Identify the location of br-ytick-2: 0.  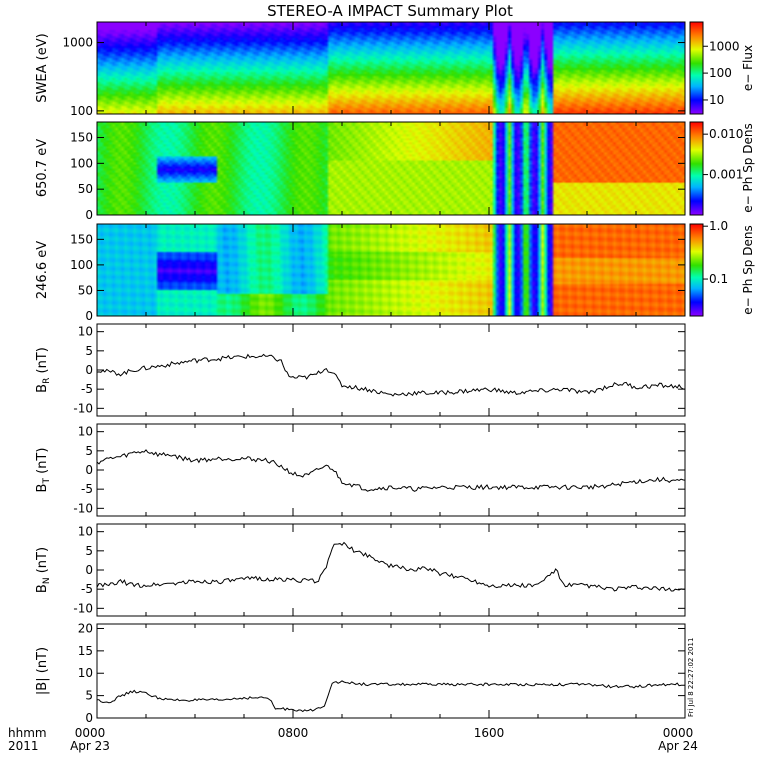
(89, 370).